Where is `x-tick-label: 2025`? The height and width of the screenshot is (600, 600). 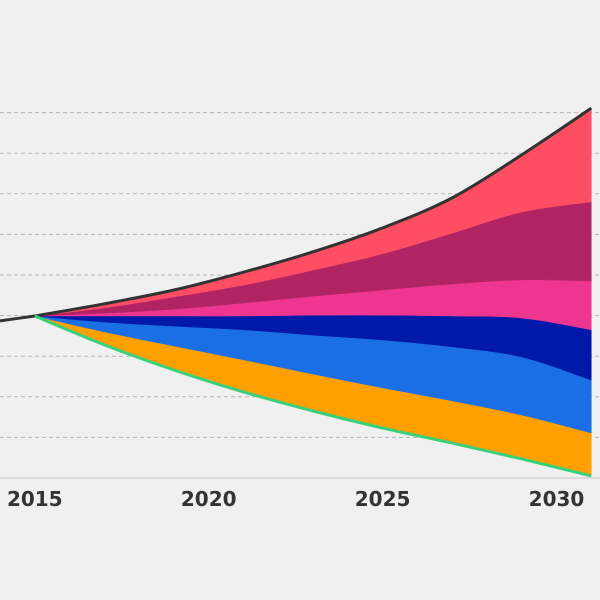 x-tick-label: 2025 is located at coordinates (383, 499).